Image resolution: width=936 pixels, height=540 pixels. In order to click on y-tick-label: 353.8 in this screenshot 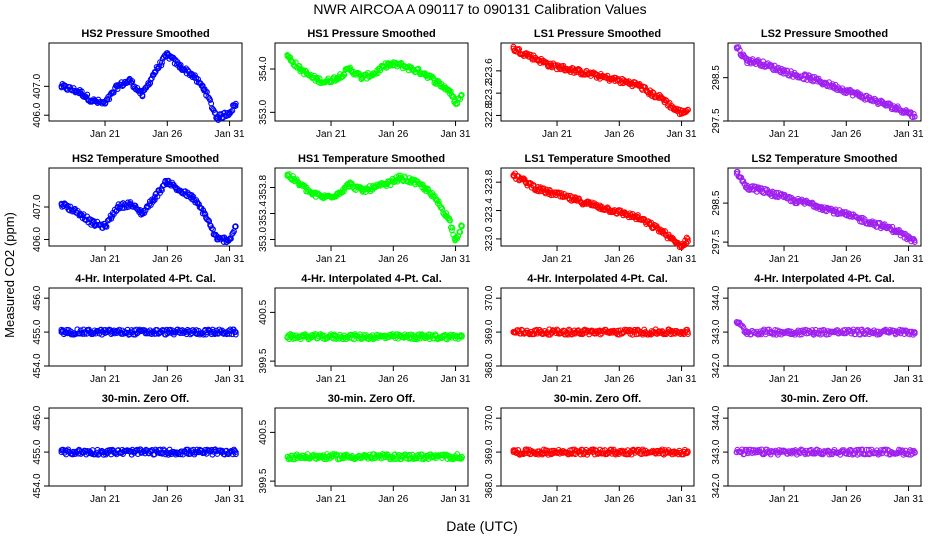, I will do `click(263, 187)`.